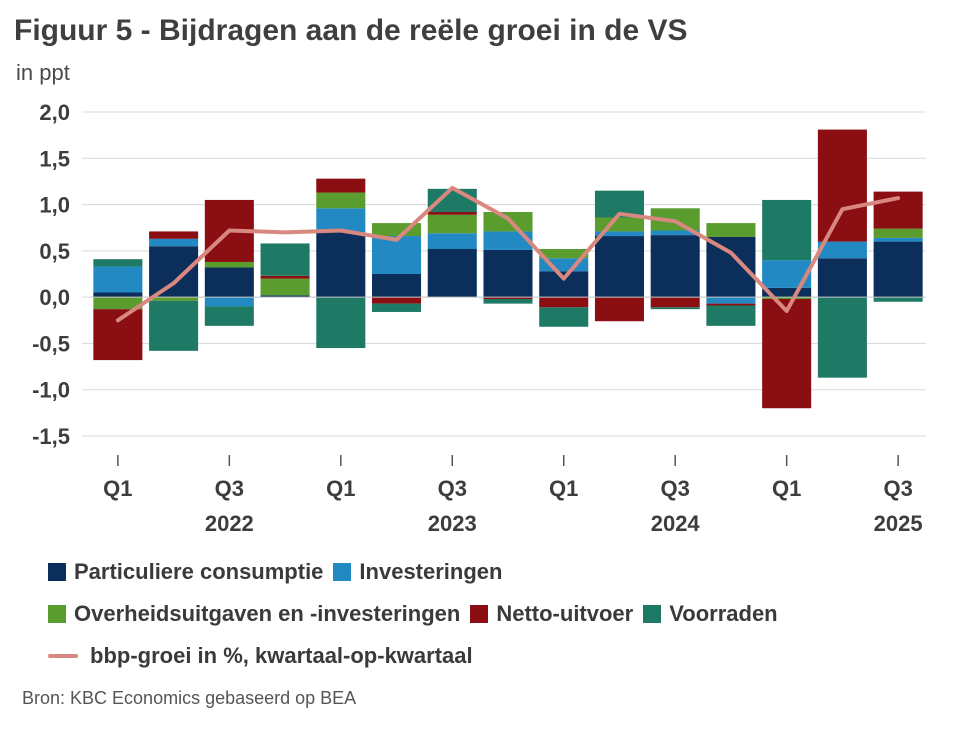 The width and height of the screenshot is (960, 741). What do you see at coordinates (51, 436) in the screenshot?
I see `y-tick-label: -1,5` at bounding box center [51, 436].